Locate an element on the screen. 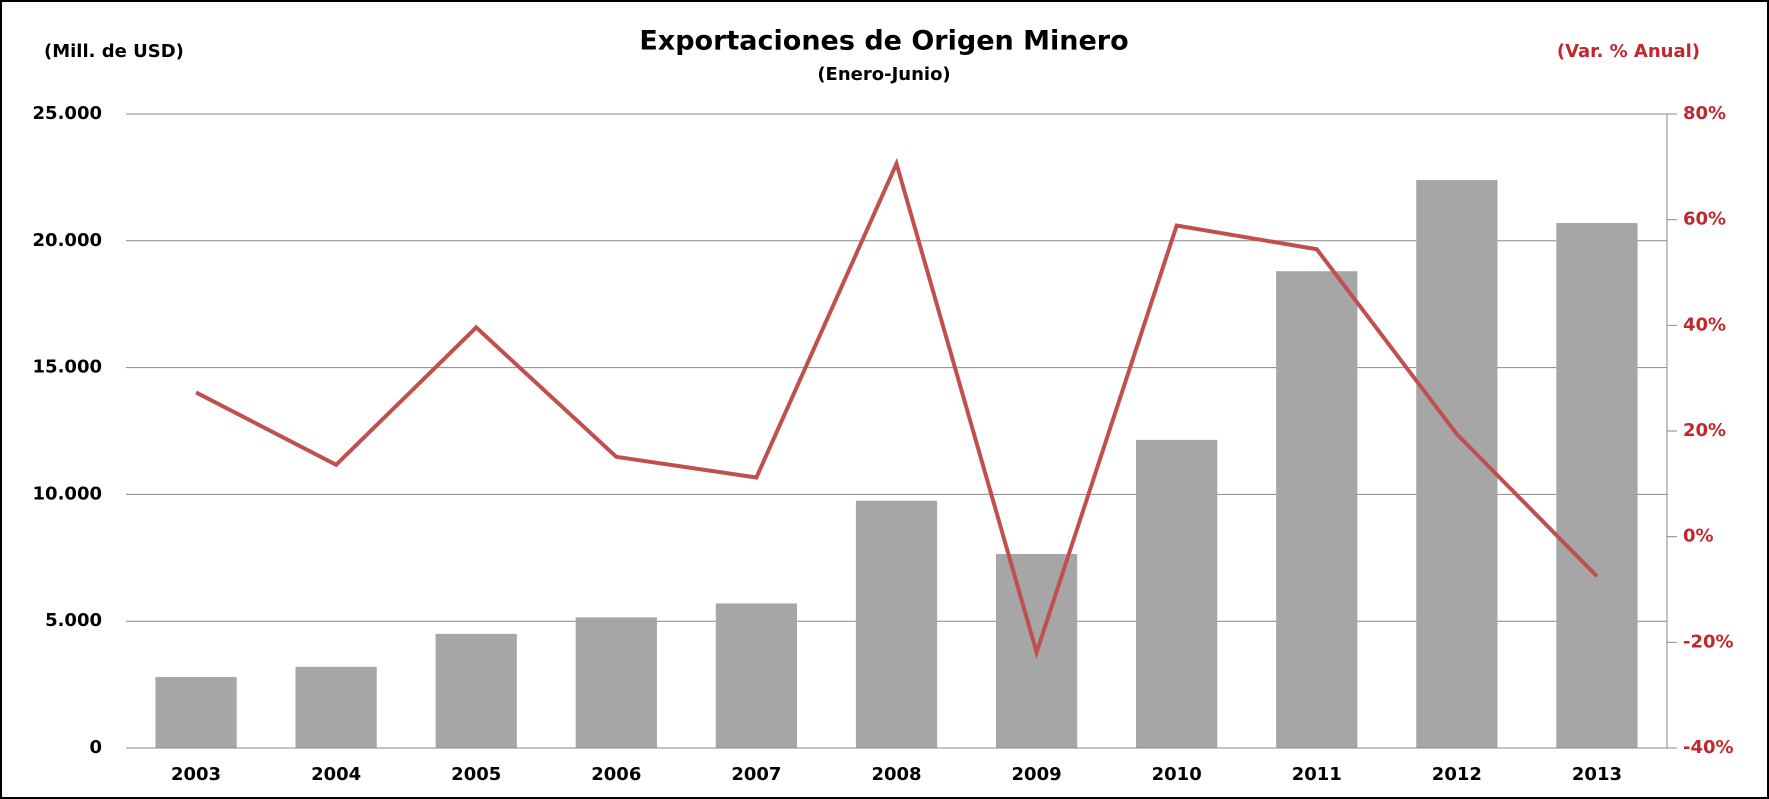  x-tick-label: 2005 is located at coordinates (476, 774).